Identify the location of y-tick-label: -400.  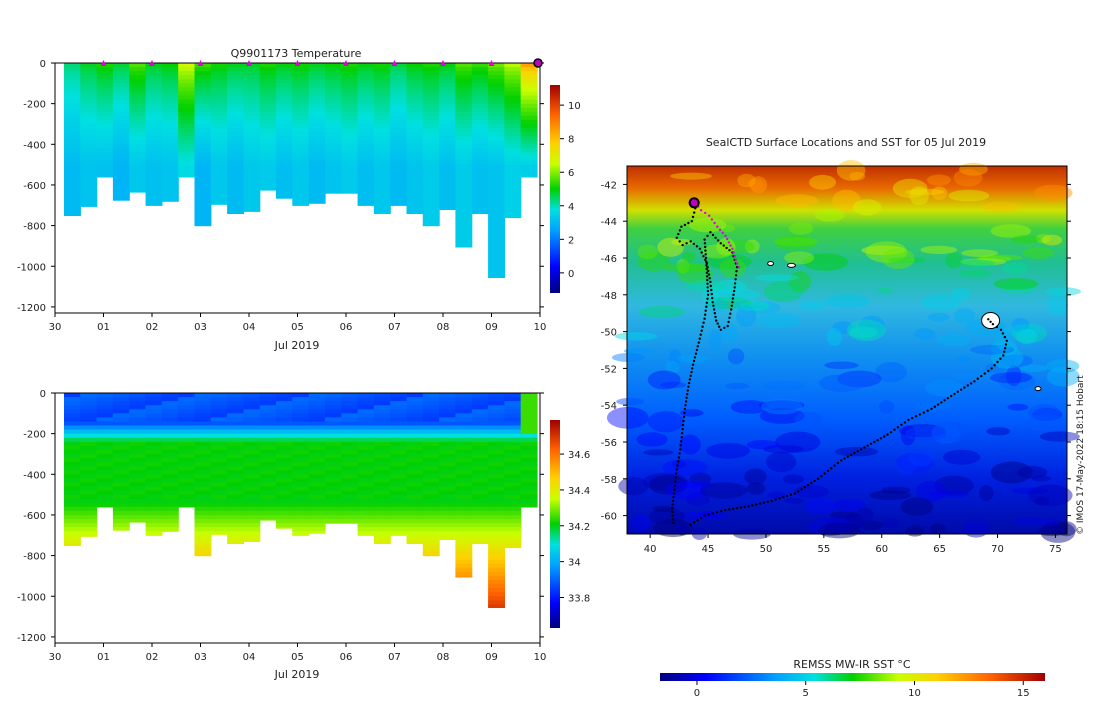
(34, 475).